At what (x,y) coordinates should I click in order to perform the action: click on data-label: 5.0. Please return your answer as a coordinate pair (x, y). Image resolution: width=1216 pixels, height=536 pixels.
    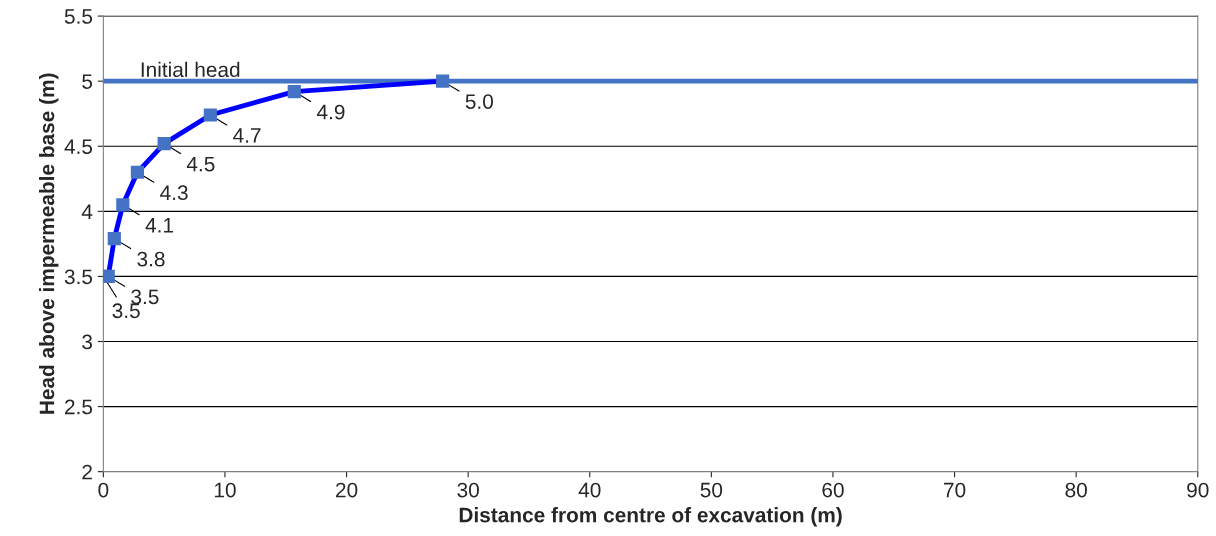
    Looking at the image, I should click on (479, 101).